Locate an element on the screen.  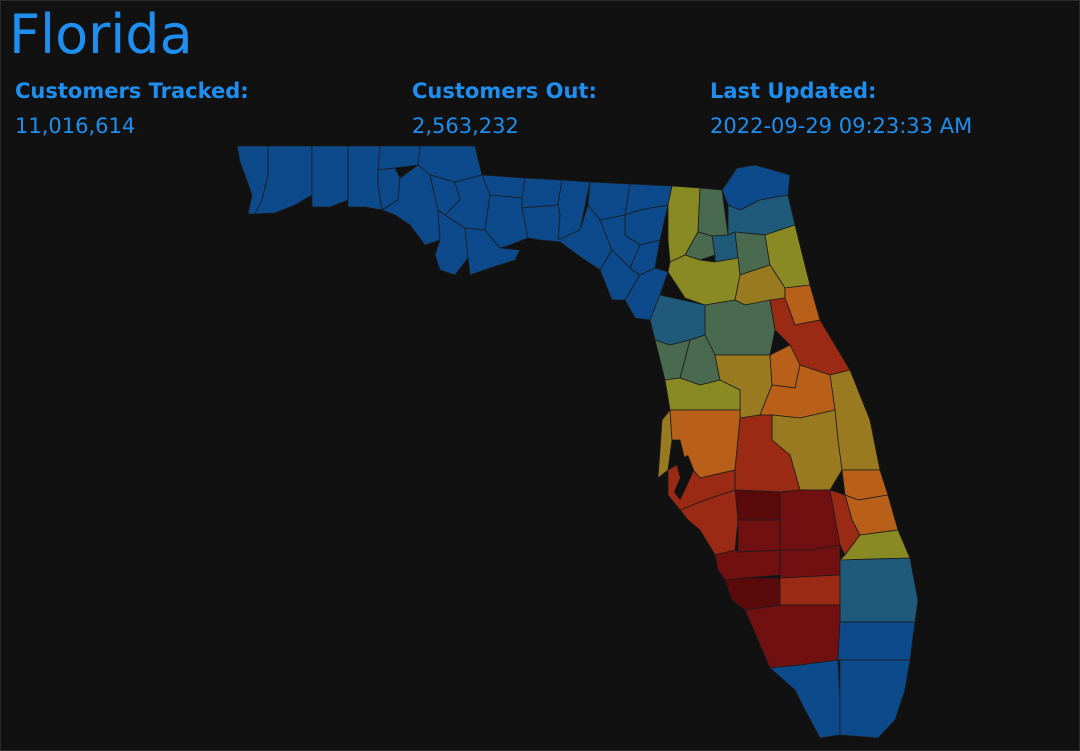
central-region is located at coordinates (776, 445).